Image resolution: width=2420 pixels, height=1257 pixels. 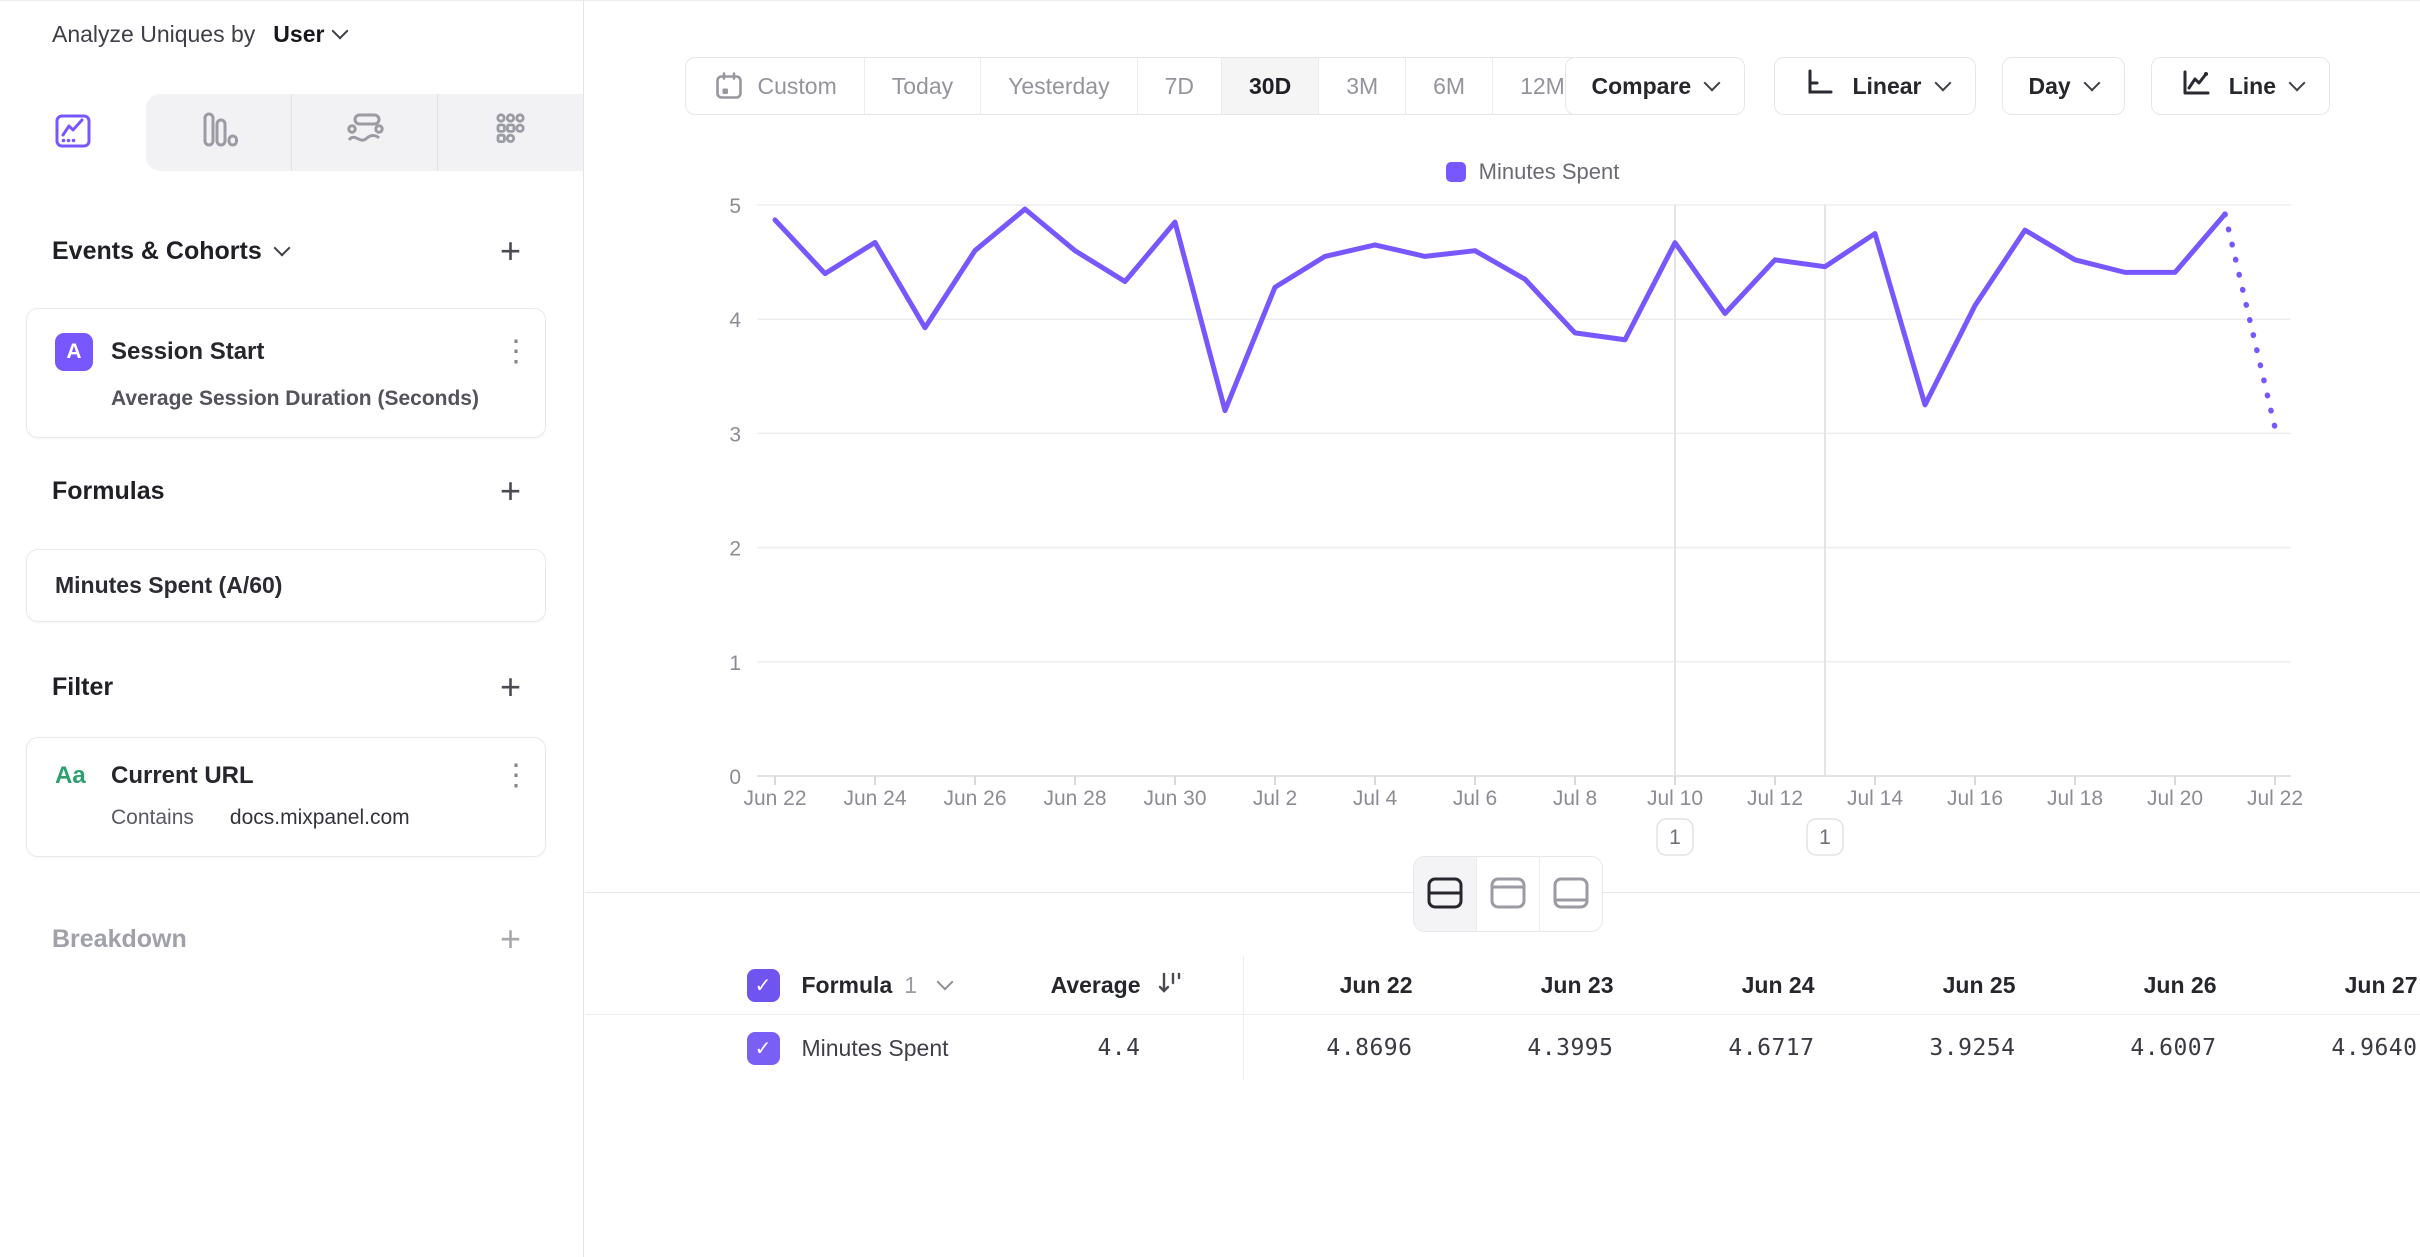 What do you see at coordinates (157, 251) in the screenshot?
I see `events-cohorts-label: Events & Cohorts` at bounding box center [157, 251].